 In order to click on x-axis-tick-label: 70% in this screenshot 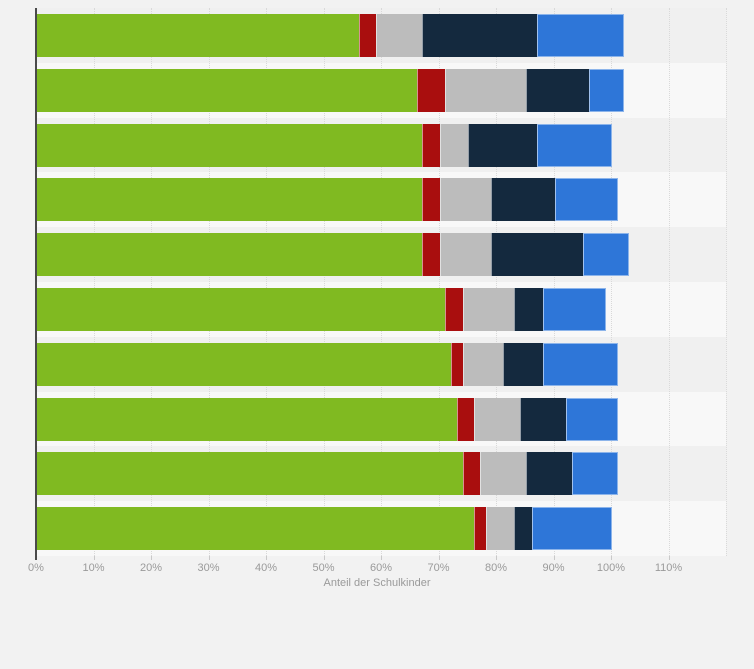, I will do `click(438, 568)`.